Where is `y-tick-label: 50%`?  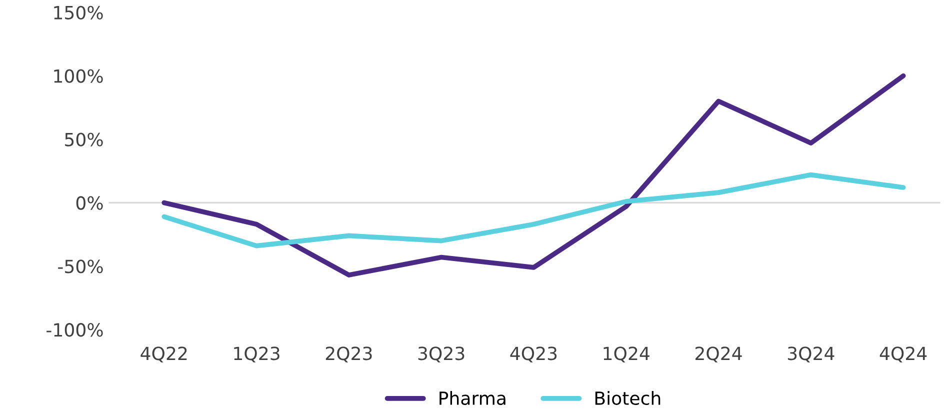
y-tick-label: 50% is located at coordinates (84, 139).